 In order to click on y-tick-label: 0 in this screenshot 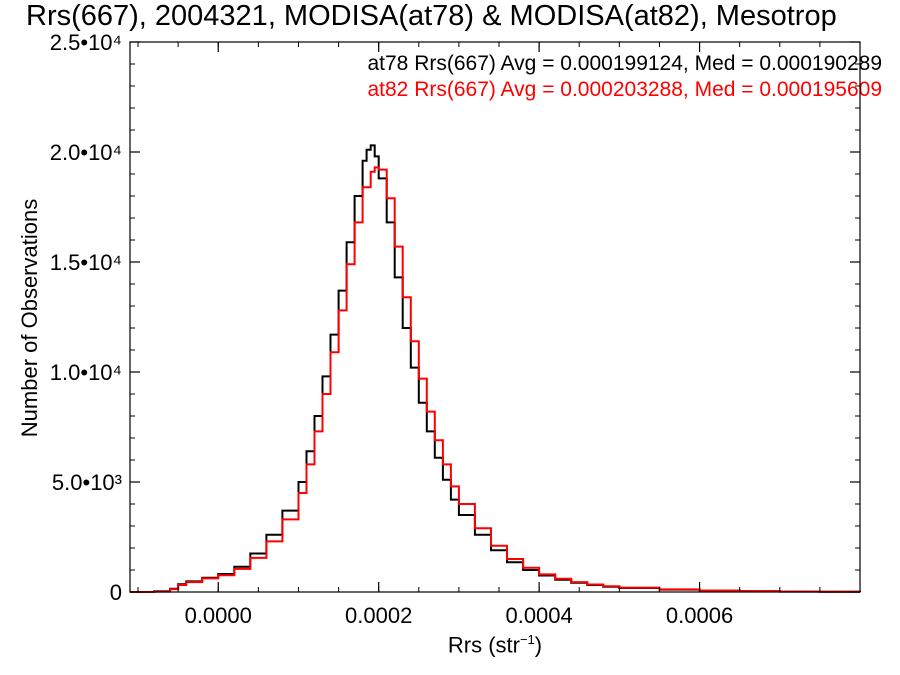, I will do `click(116, 592)`.